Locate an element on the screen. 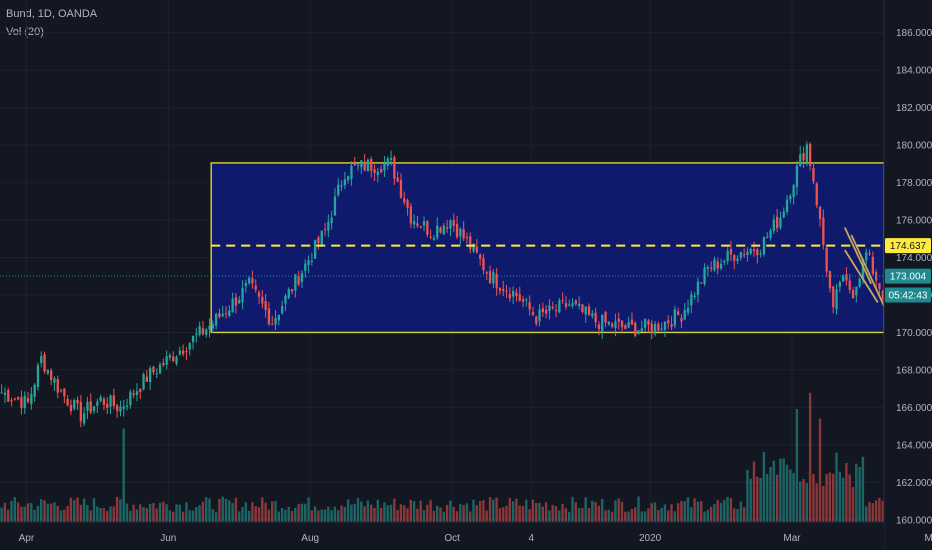 This screenshot has height=550, width=932. price-tick-label: 180.000 is located at coordinates (914, 146).